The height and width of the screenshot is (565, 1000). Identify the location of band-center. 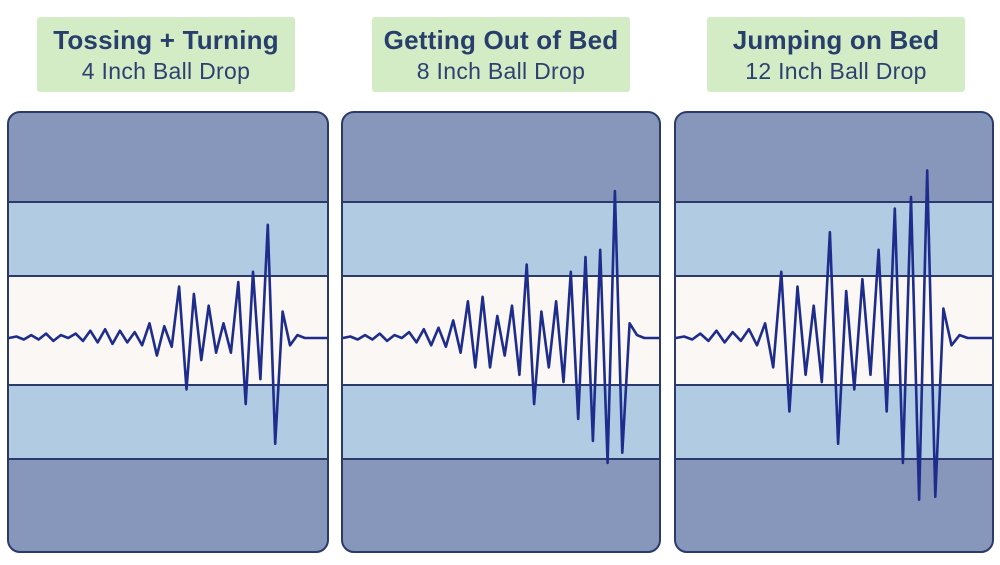
(168, 330).